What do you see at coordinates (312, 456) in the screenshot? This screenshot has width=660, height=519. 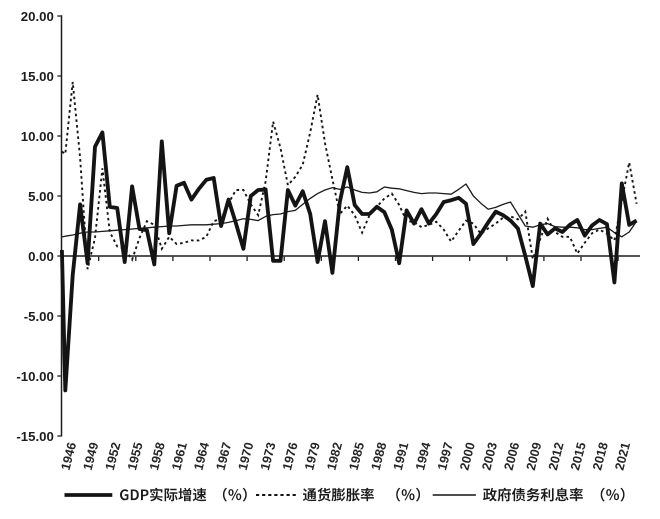 I see `svg-text: 1979` at bounding box center [312, 456].